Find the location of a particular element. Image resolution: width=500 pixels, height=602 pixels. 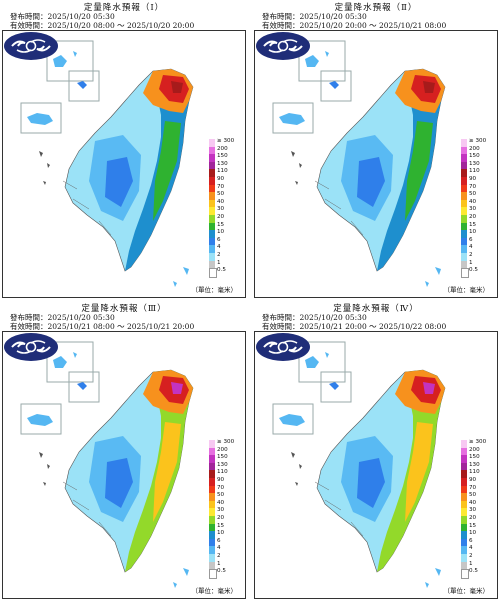

valid-time: 有效時間：2025/10/21 20:00 ～ 2025/10/22 08:00 is located at coordinates (354, 326).